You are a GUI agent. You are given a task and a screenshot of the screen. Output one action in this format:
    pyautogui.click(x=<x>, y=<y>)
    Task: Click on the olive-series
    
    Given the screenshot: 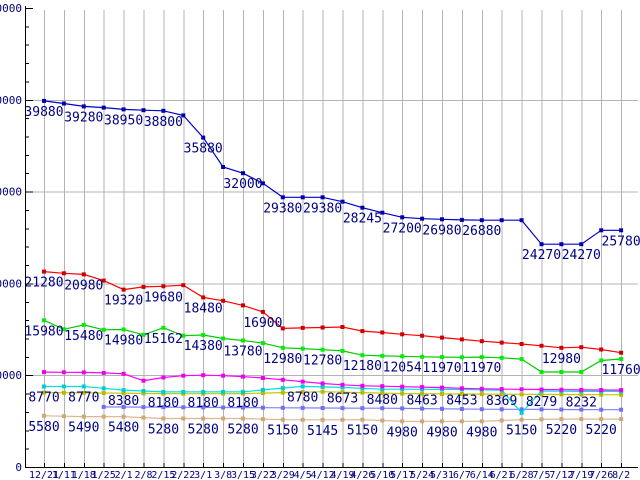 What is the action you would take?
    pyautogui.click(x=333, y=393)
    